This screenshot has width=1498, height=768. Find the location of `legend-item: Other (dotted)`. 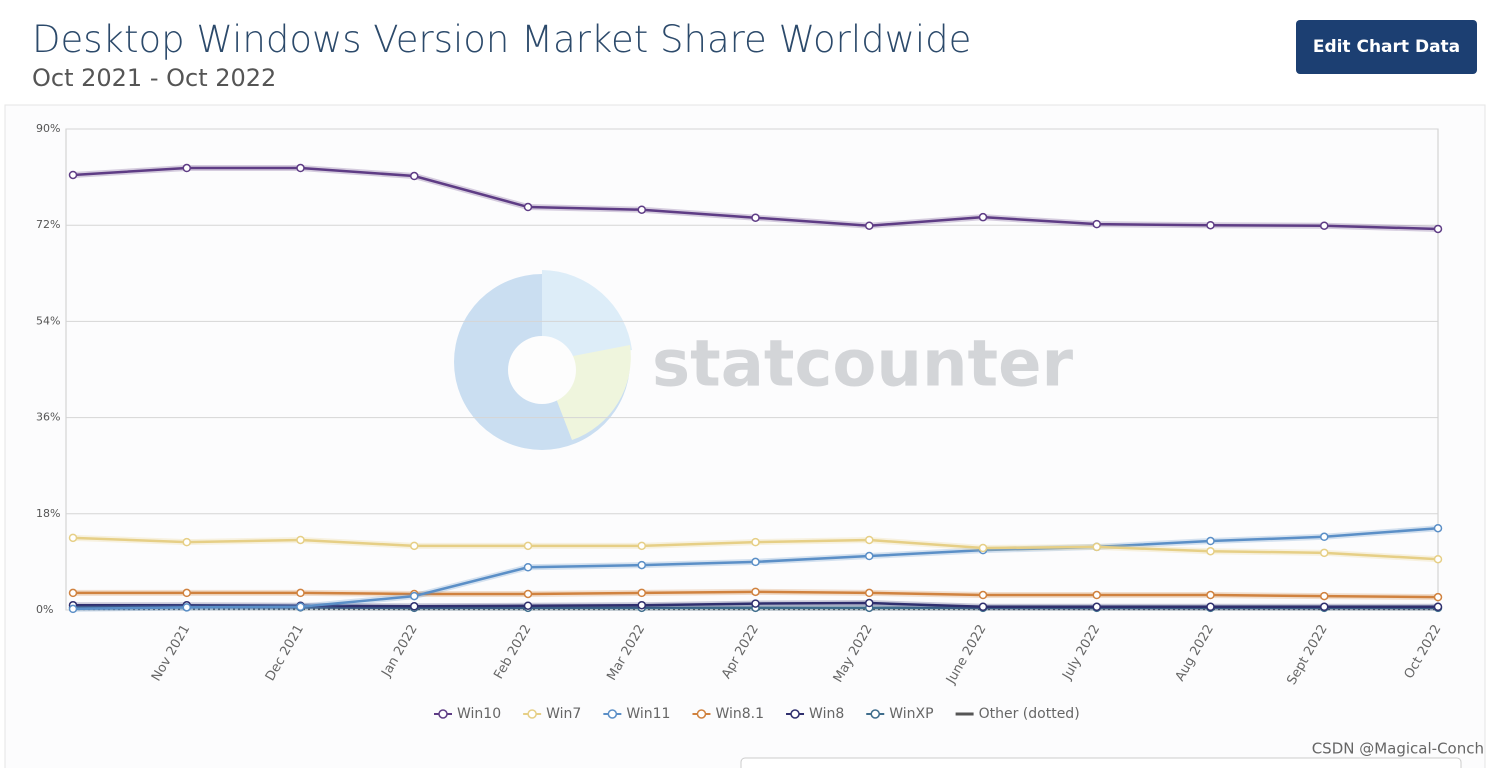

legend-item: Other (dotted) is located at coordinates (1017, 714).